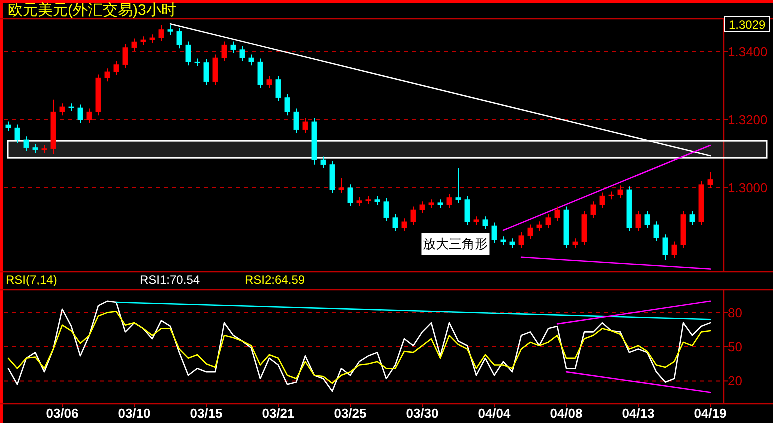 The width and height of the screenshot is (773, 423). I want to click on text: RSI2:64.59, so click(275, 280).